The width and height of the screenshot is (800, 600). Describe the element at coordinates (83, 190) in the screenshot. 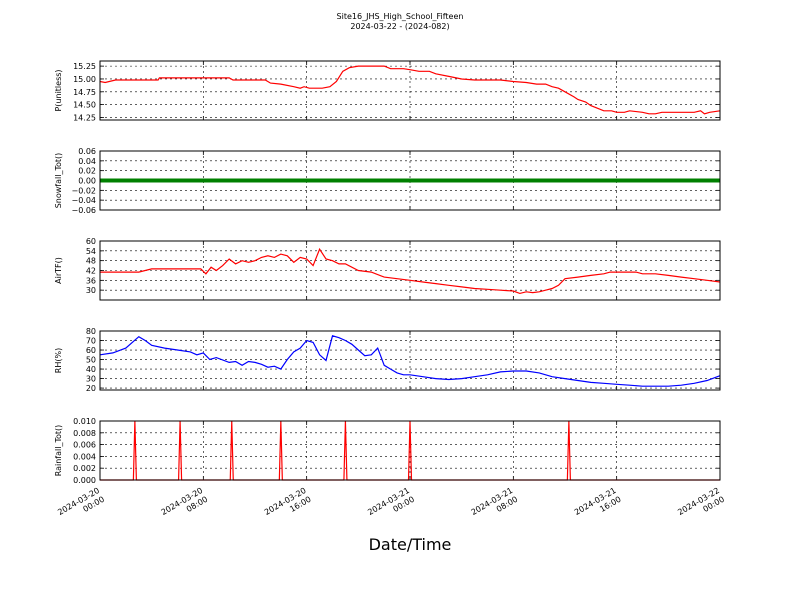

I see `y-tick-label: −0.02` at that location.